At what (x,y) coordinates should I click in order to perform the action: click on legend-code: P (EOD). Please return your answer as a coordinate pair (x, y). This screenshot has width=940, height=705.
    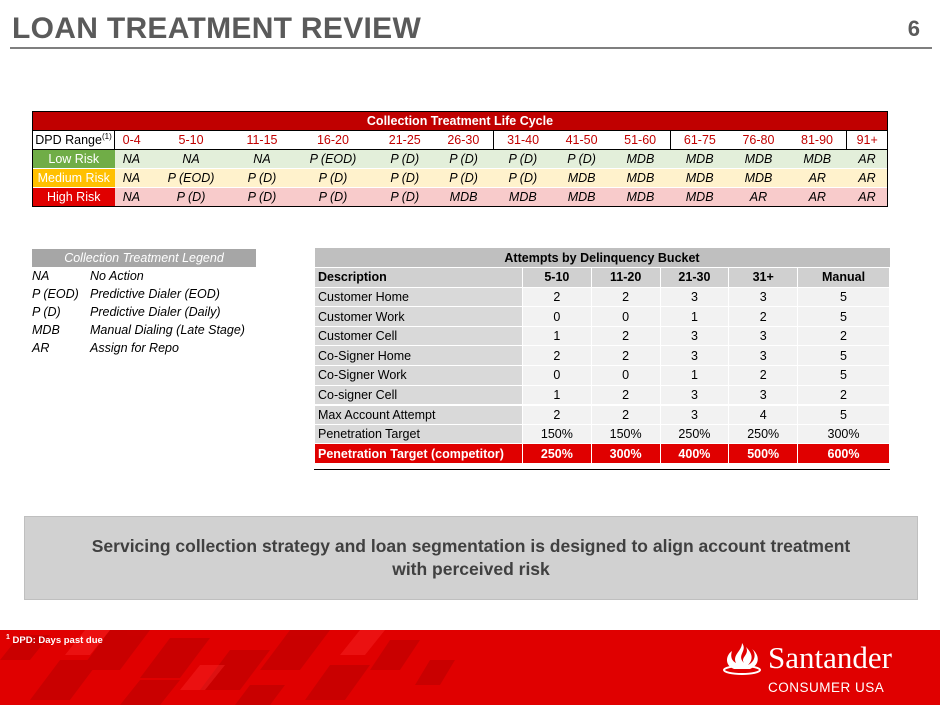
    Looking at the image, I should click on (55, 294).